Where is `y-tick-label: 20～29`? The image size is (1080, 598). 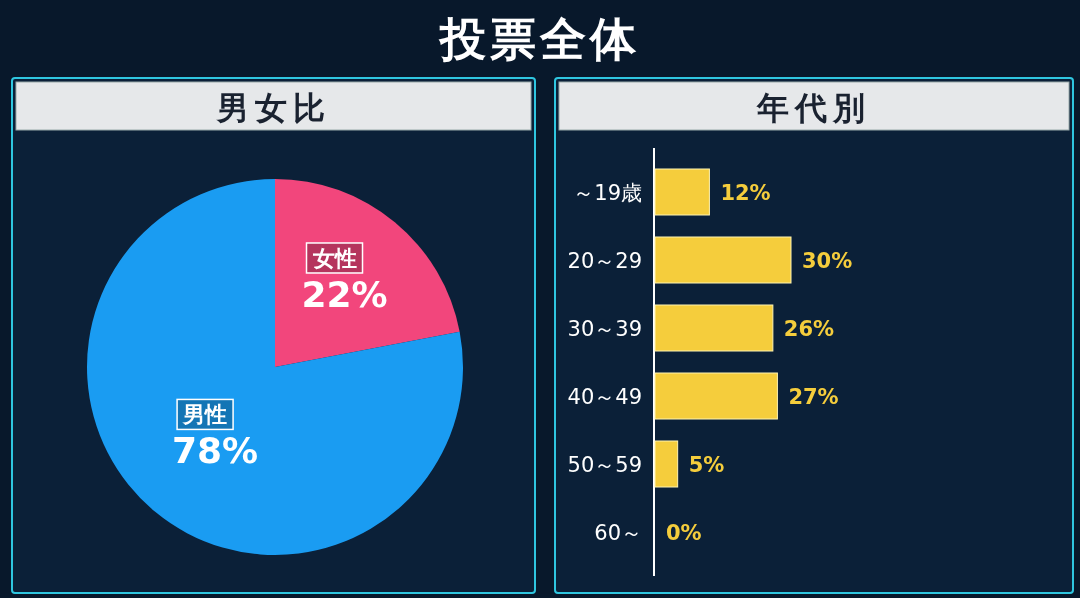
y-tick-label: 20～29 is located at coordinates (604, 261).